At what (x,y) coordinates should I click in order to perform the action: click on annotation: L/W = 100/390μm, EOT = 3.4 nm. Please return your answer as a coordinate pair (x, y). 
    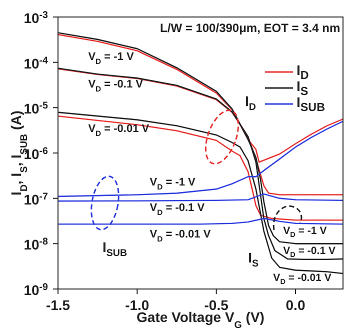
    Looking at the image, I should click on (250, 28).